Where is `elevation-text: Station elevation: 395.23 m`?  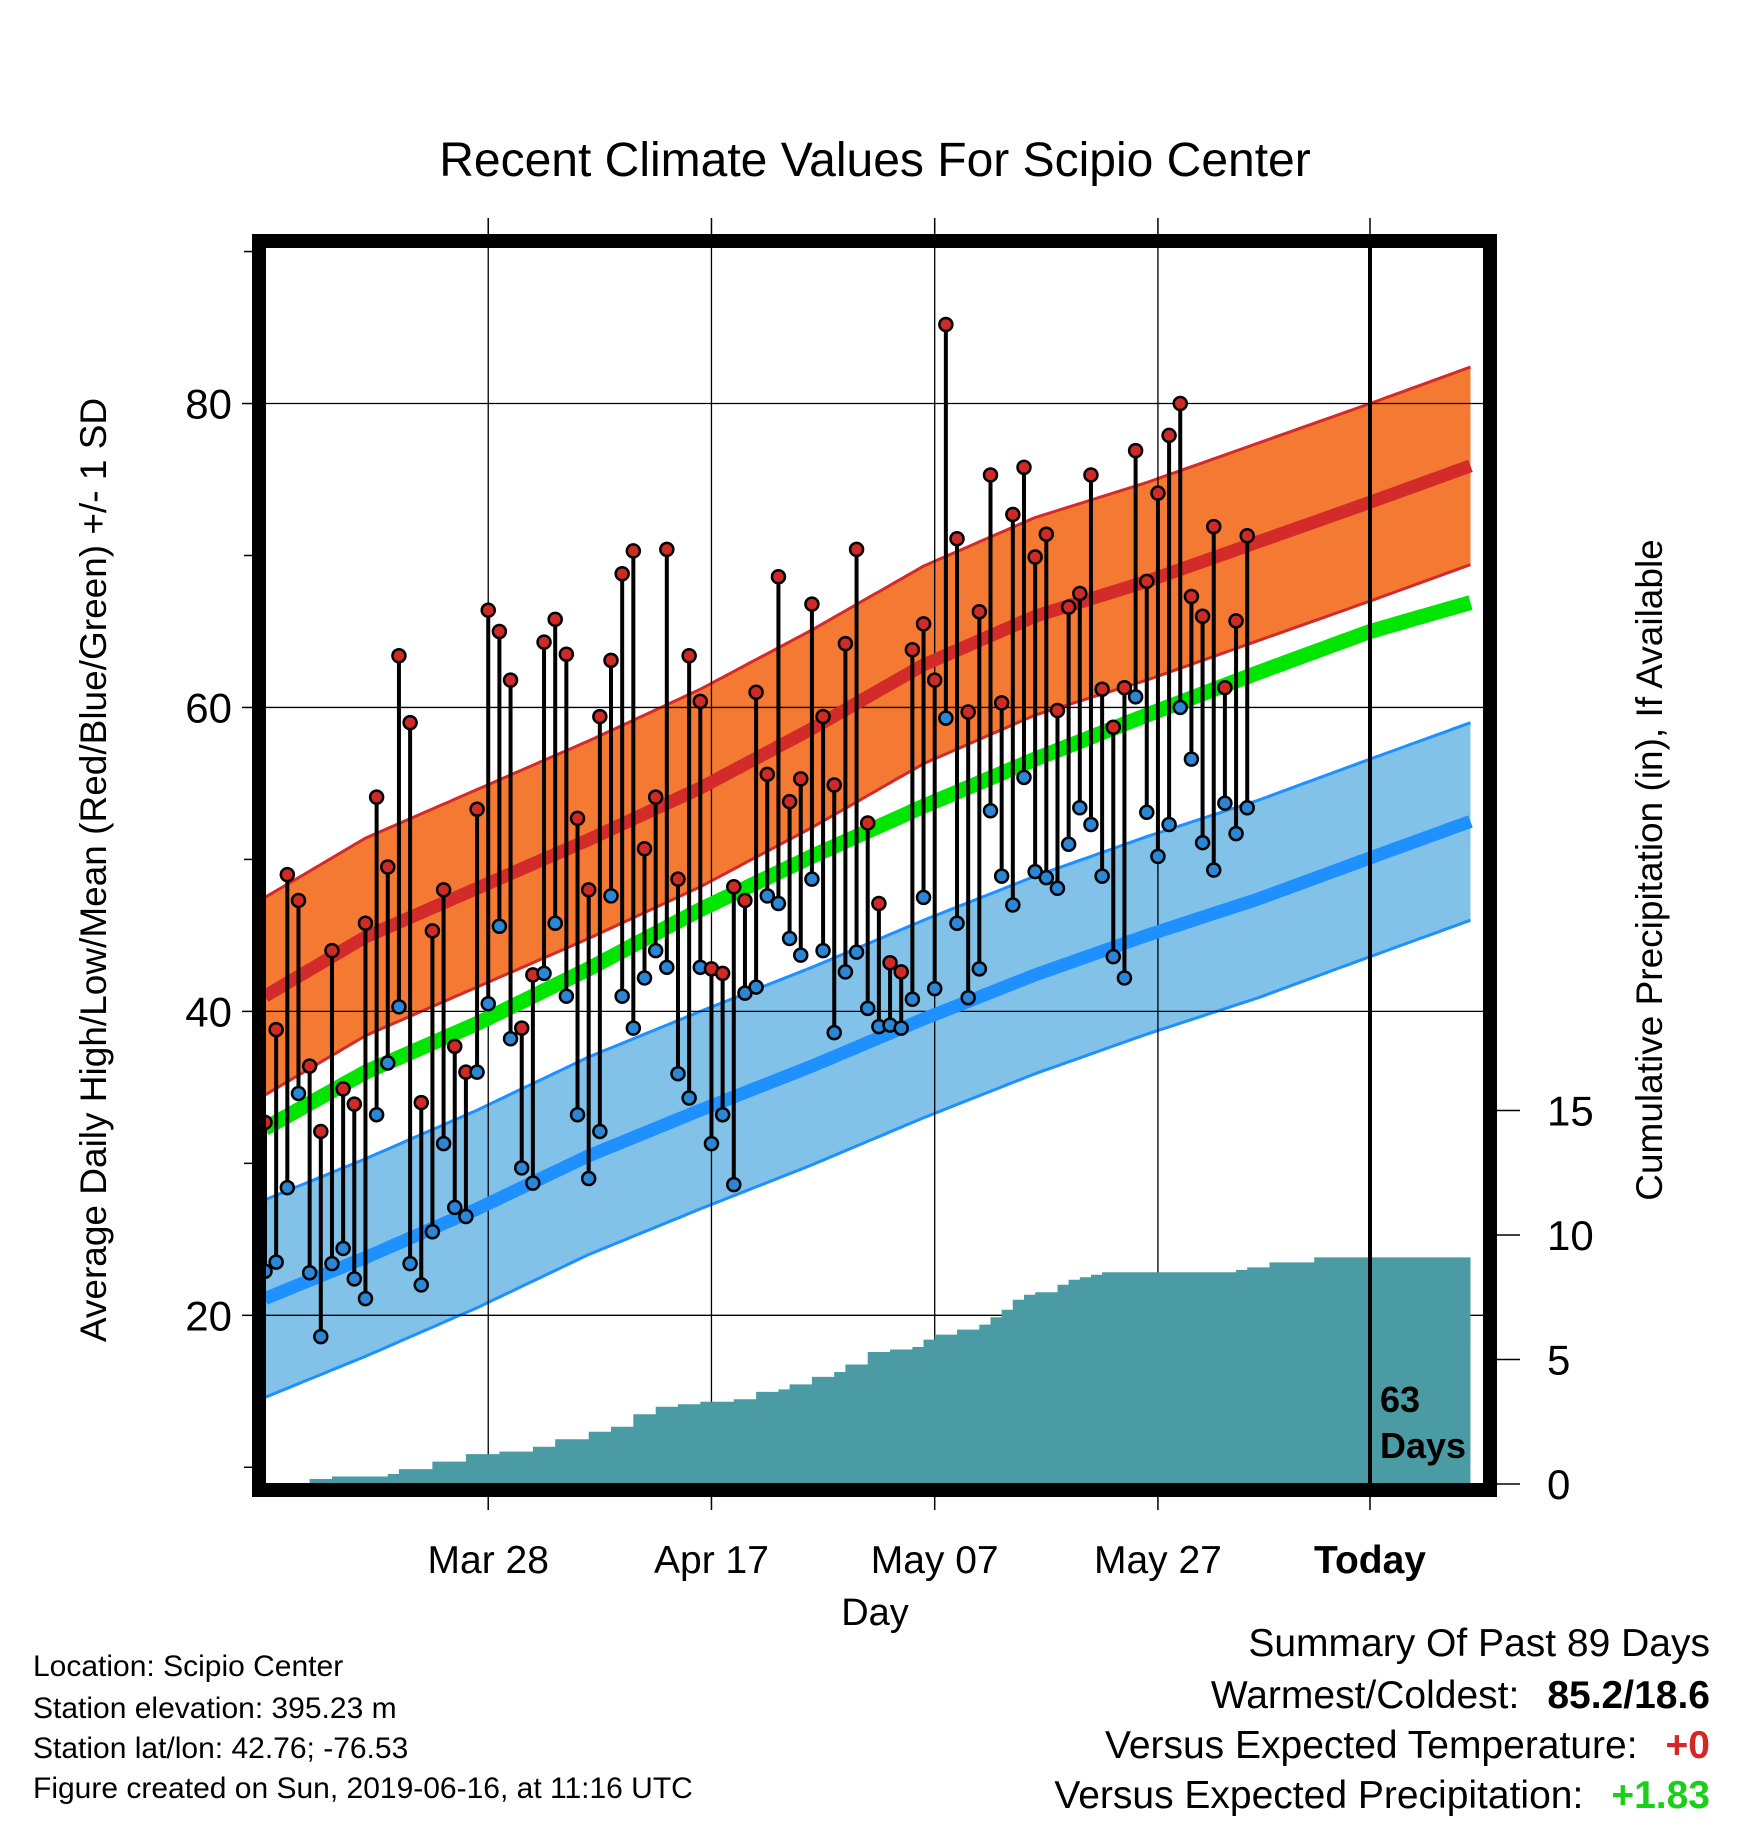 elevation-text: Station elevation: 395.23 m is located at coordinates (215, 1708).